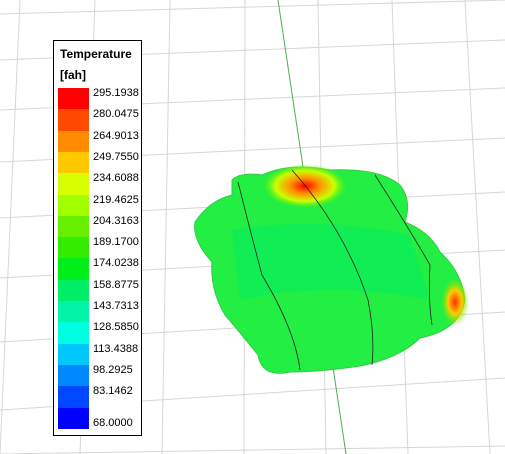 Image resolution: width=505 pixels, height=454 pixels. What do you see at coordinates (116, 306) in the screenshot?
I see `legend-label: 143.7313` at bounding box center [116, 306].